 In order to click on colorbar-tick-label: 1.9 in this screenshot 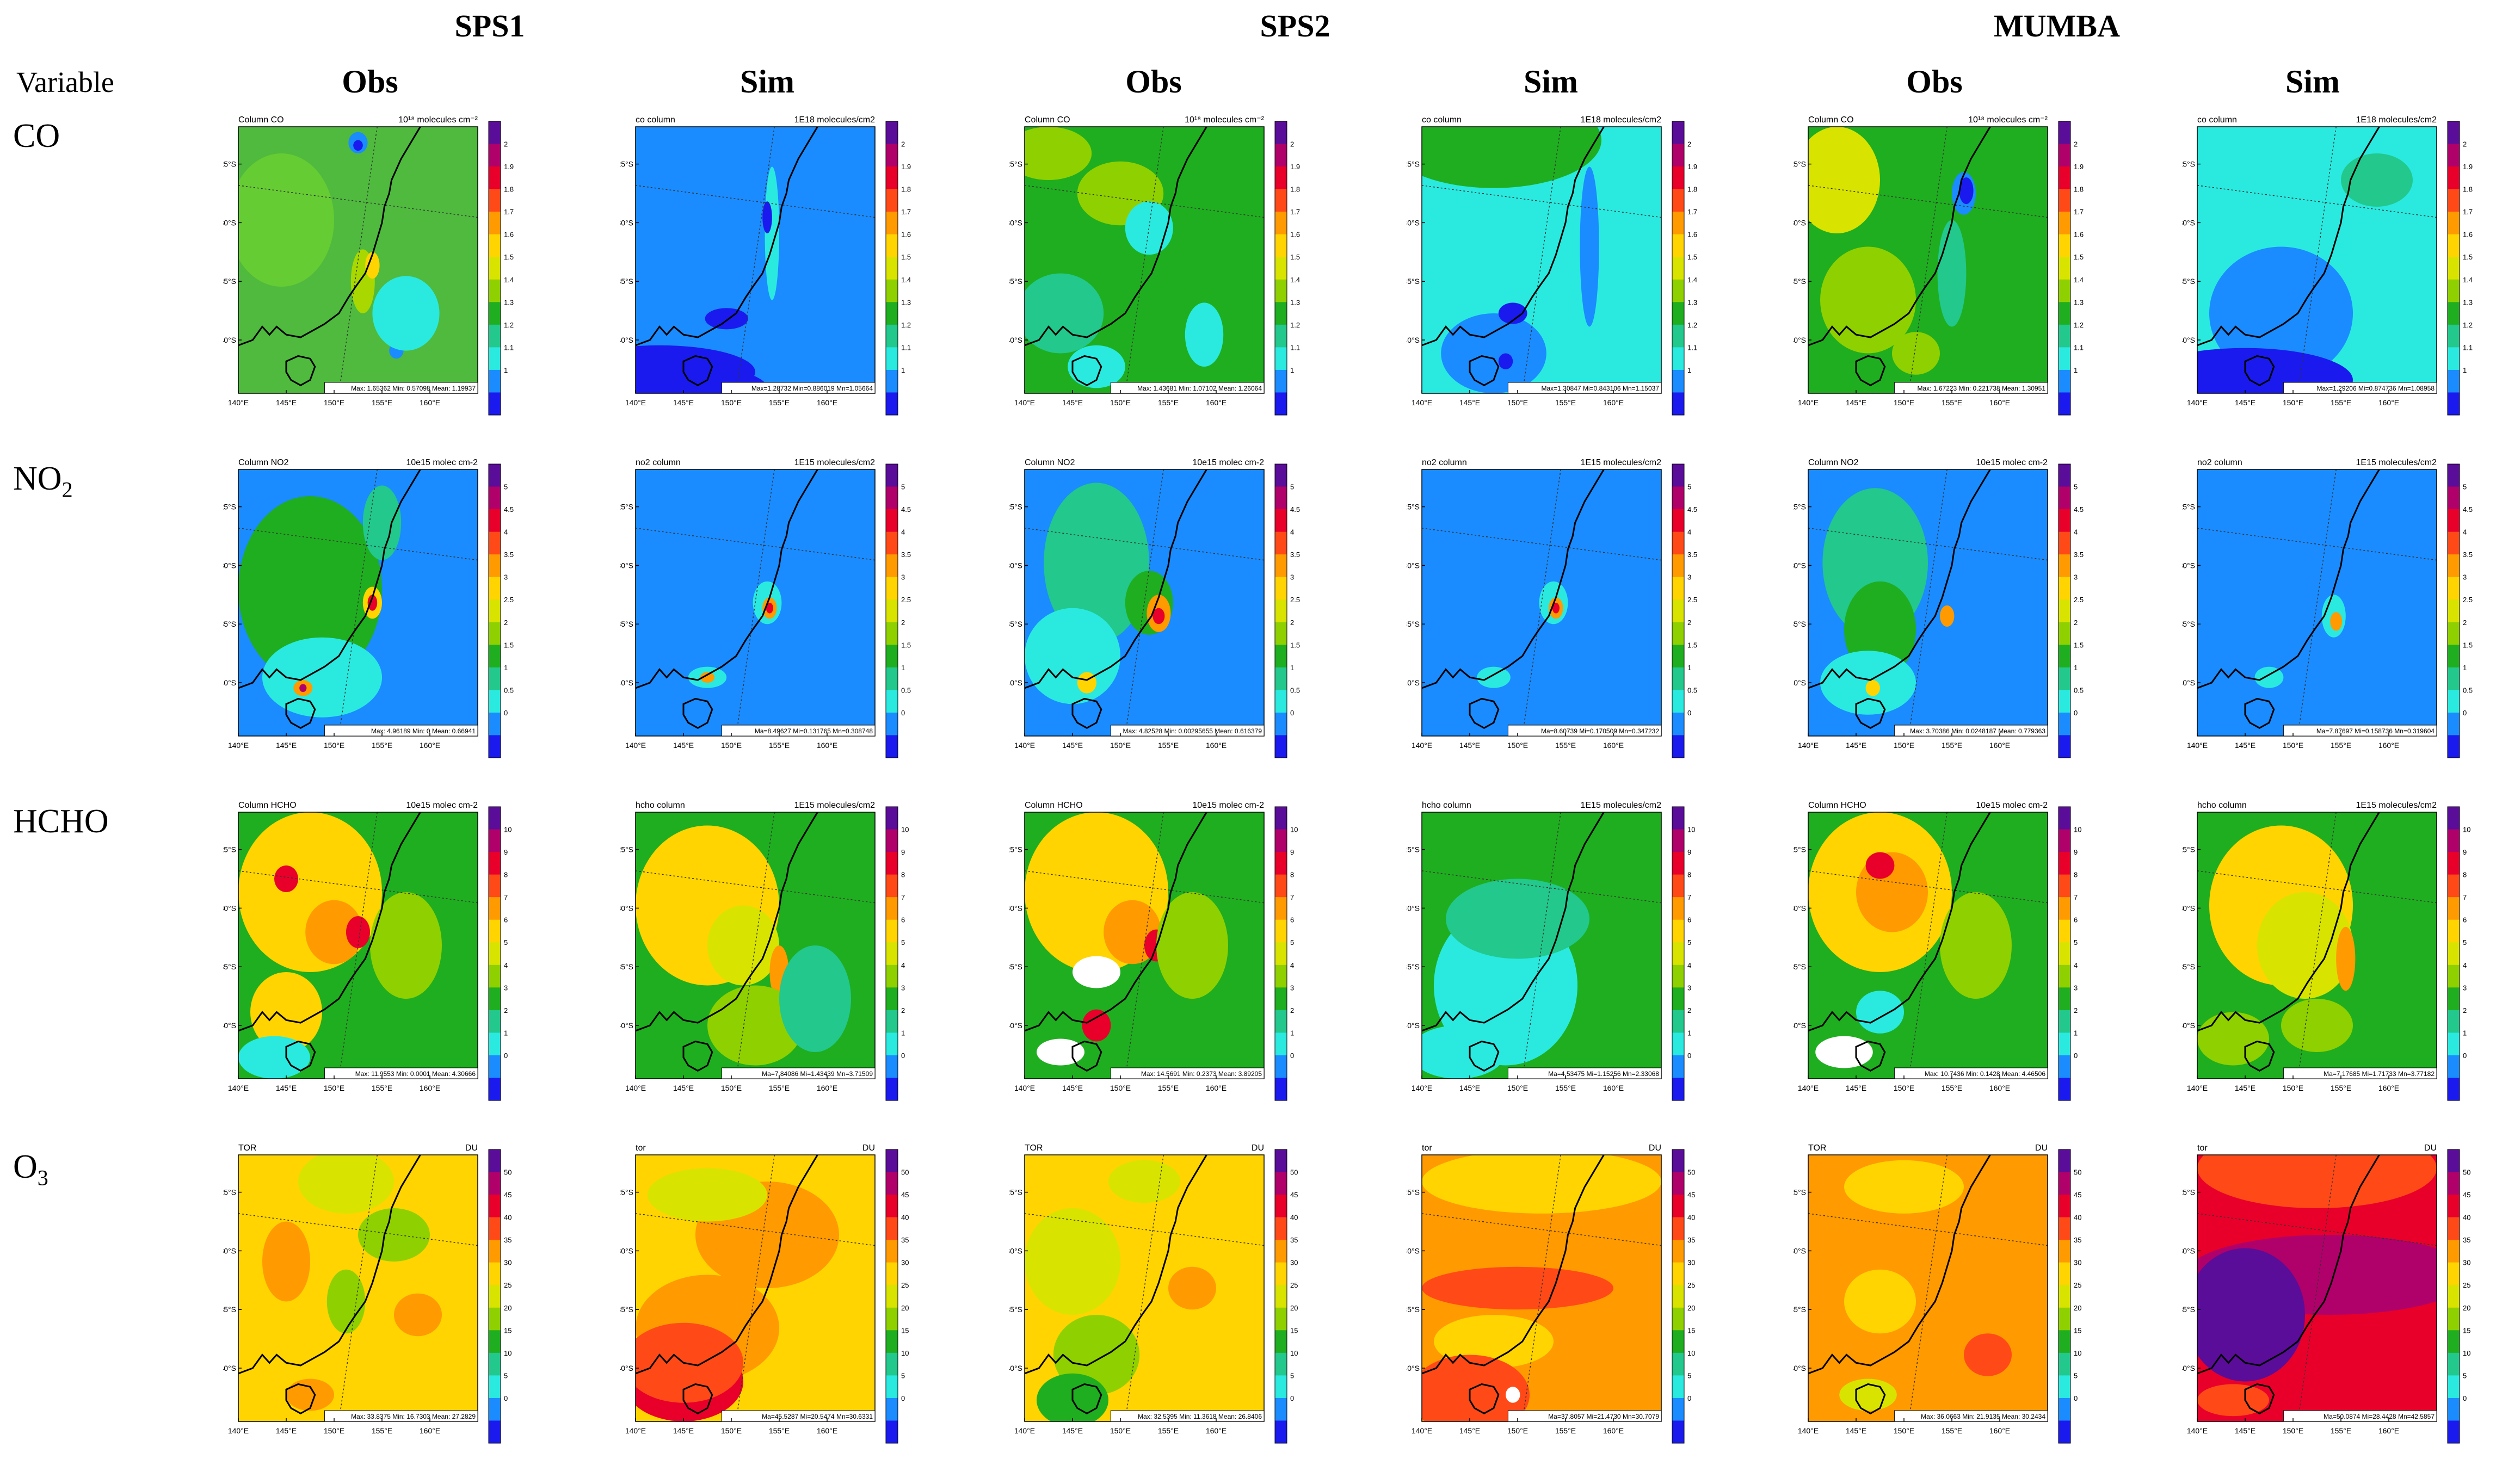, I will do `click(509, 167)`.